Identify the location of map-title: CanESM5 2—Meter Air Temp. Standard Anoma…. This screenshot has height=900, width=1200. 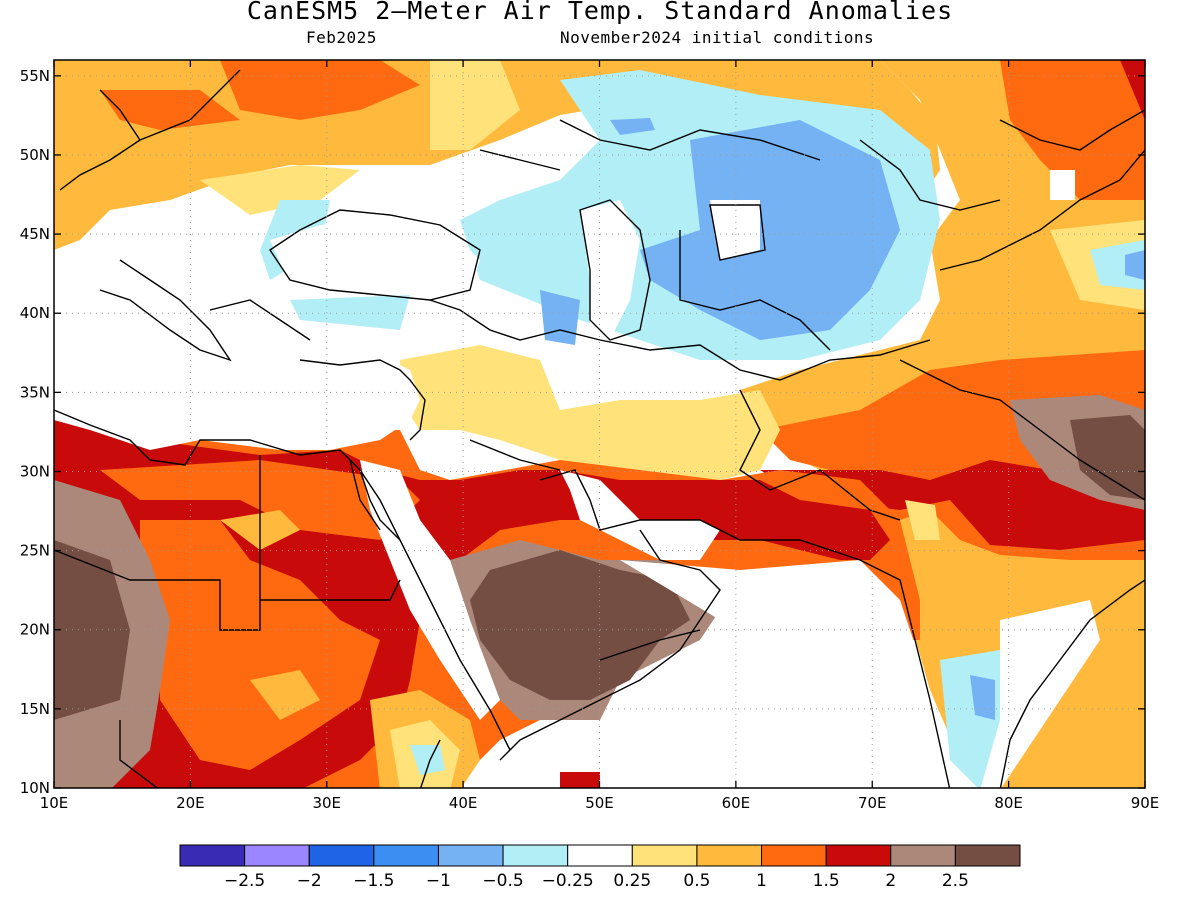
(600, 12).